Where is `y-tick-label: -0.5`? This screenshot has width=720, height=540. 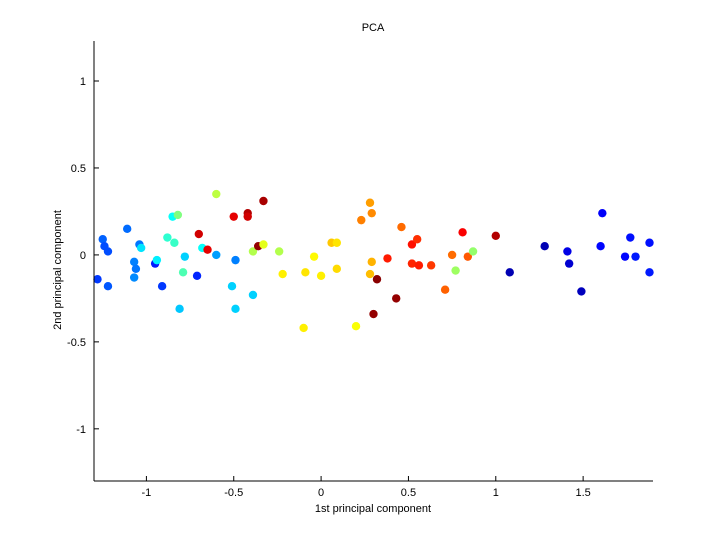 y-tick-label: -0.5 is located at coordinates (76, 343).